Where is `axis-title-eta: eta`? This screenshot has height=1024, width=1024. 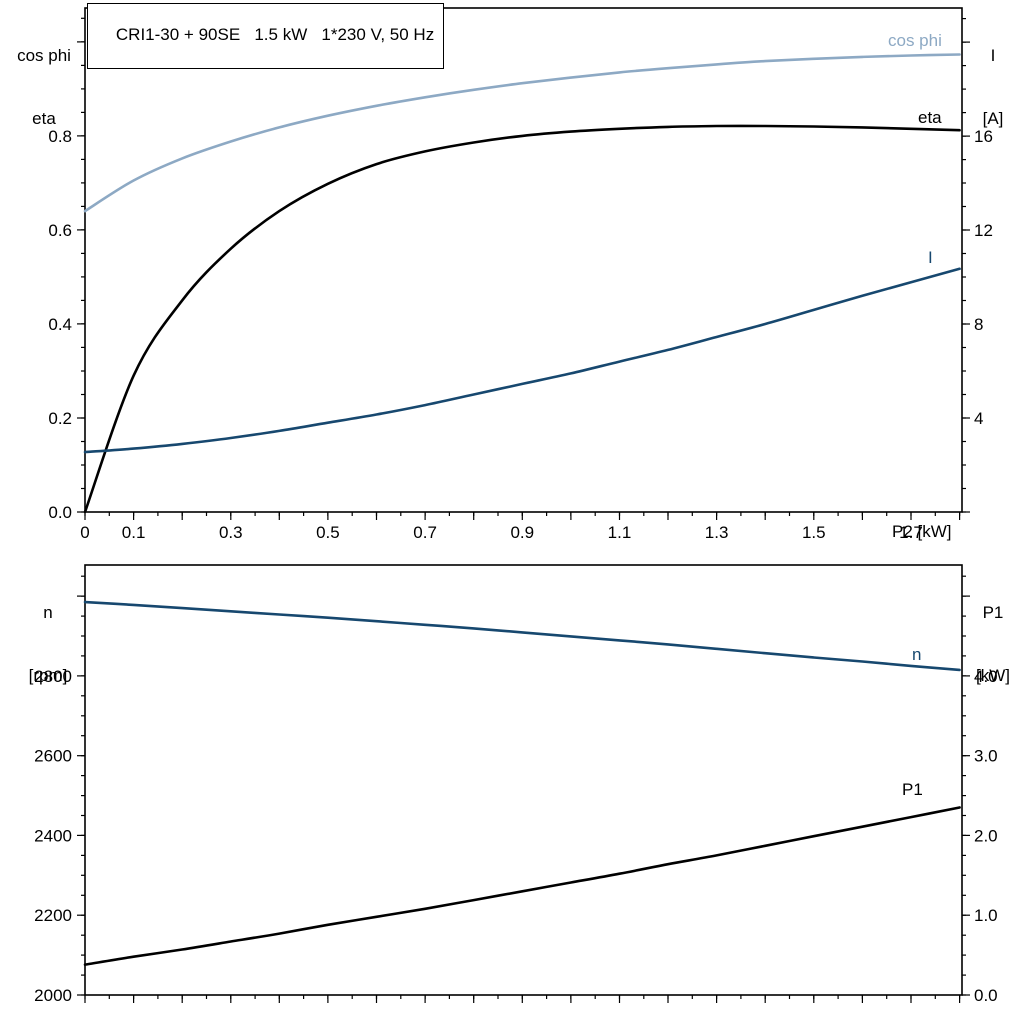 axis-title-eta: eta is located at coordinates (44, 118).